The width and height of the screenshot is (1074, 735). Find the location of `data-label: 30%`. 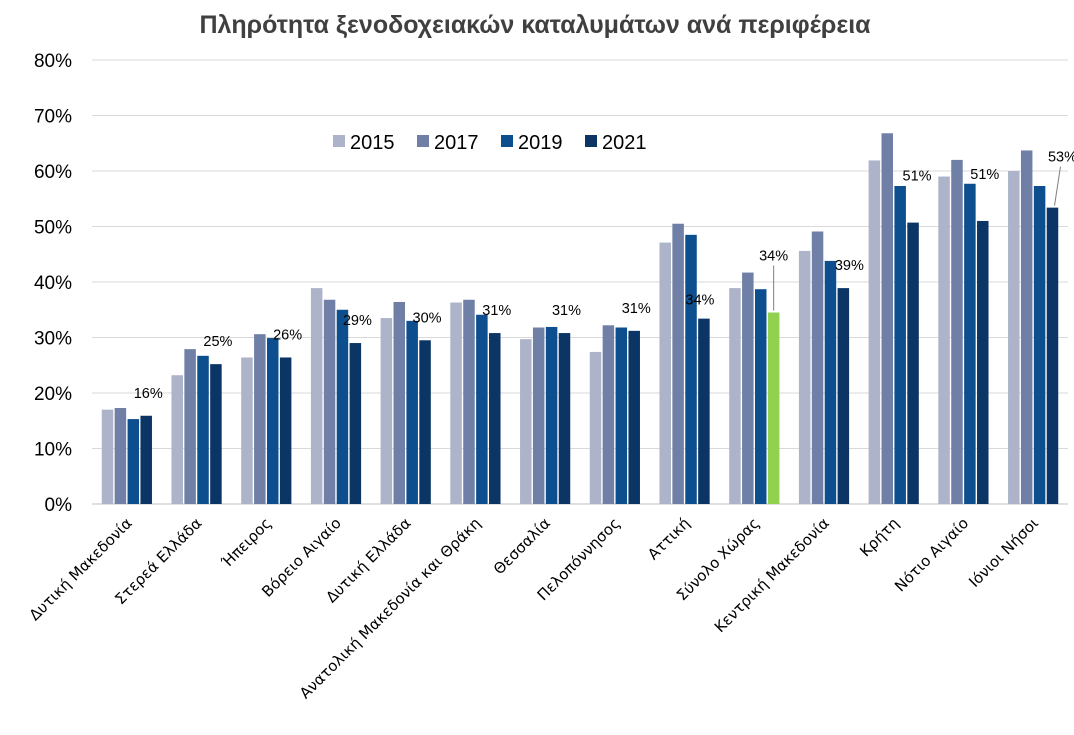

data-label: 30% is located at coordinates (427, 318).